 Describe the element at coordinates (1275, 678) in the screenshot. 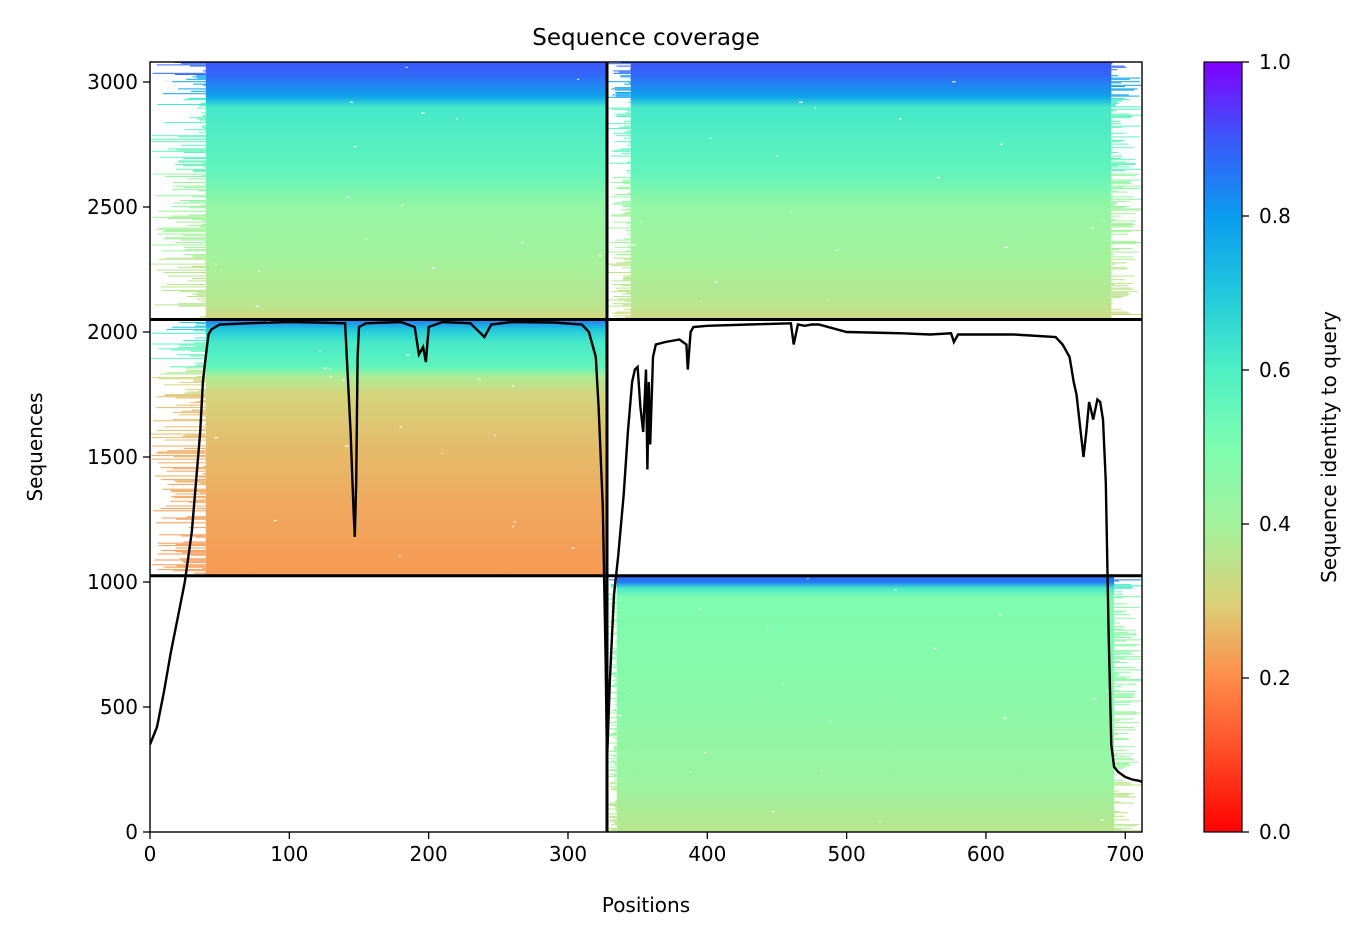

I see `colorbar-tick-label: 0.2` at that location.